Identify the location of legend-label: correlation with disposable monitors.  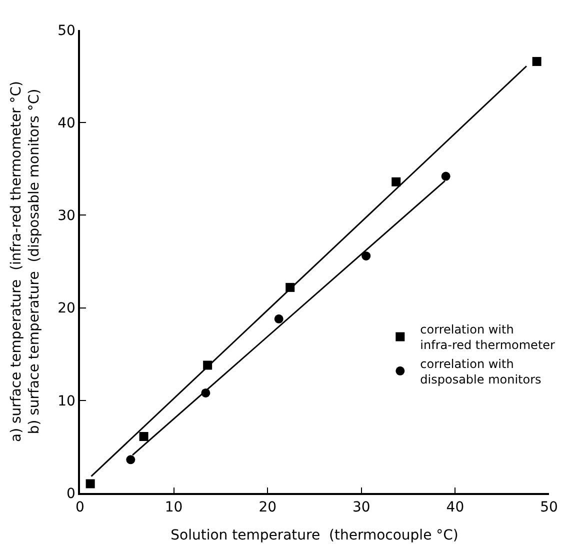
(481, 371).